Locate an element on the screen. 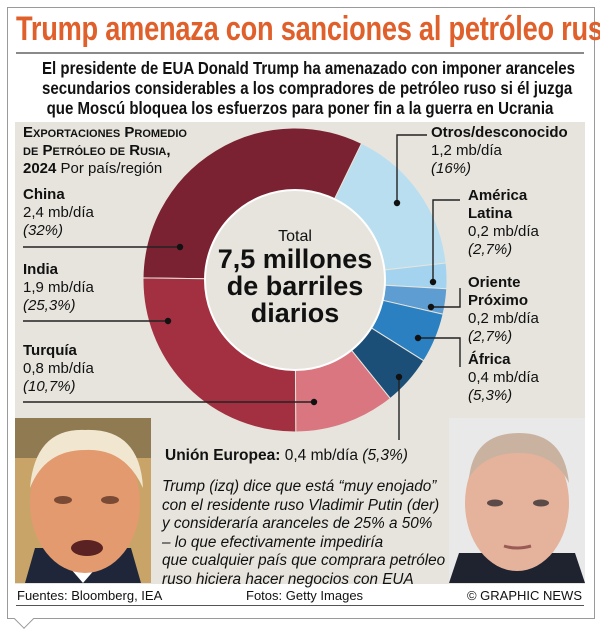 Image resolution: width=600 pixels, height=630 pixels. footer-photo-credit: Fotos: Getty Images is located at coordinates (305, 595).